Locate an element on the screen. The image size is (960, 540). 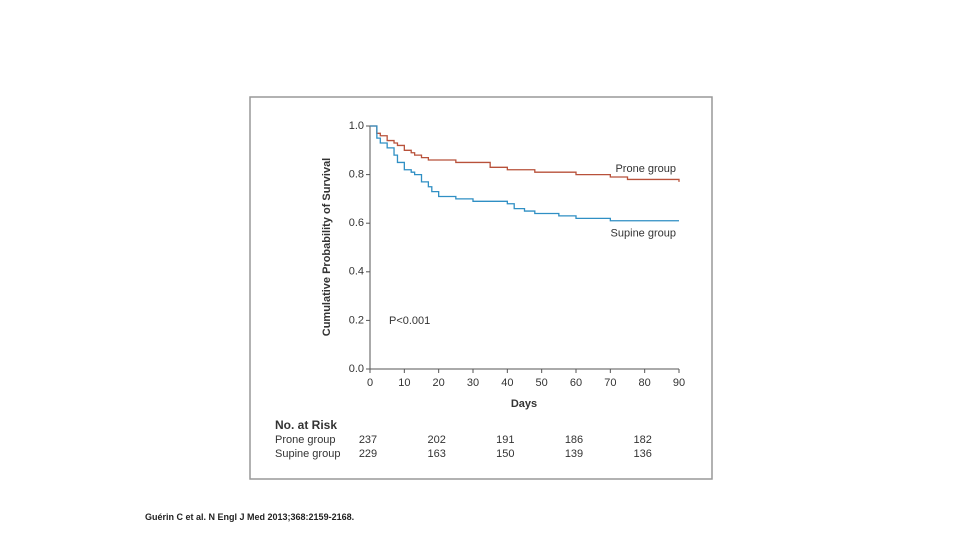
y-tick-label: 0.0 is located at coordinates (356, 369).